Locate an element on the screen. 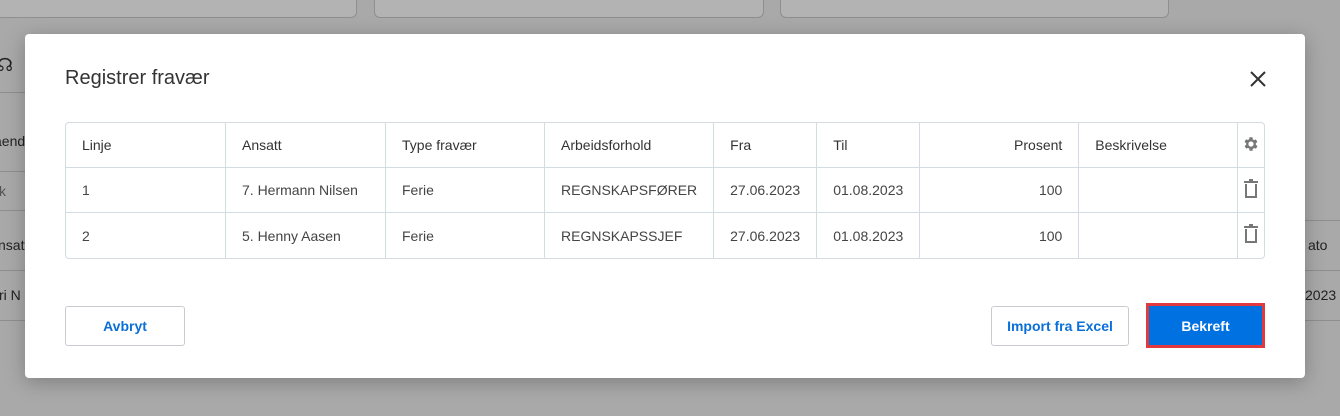 The height and width of the screenshot is (416, 1340). gear-icon is located at coordinates (1251, 143).